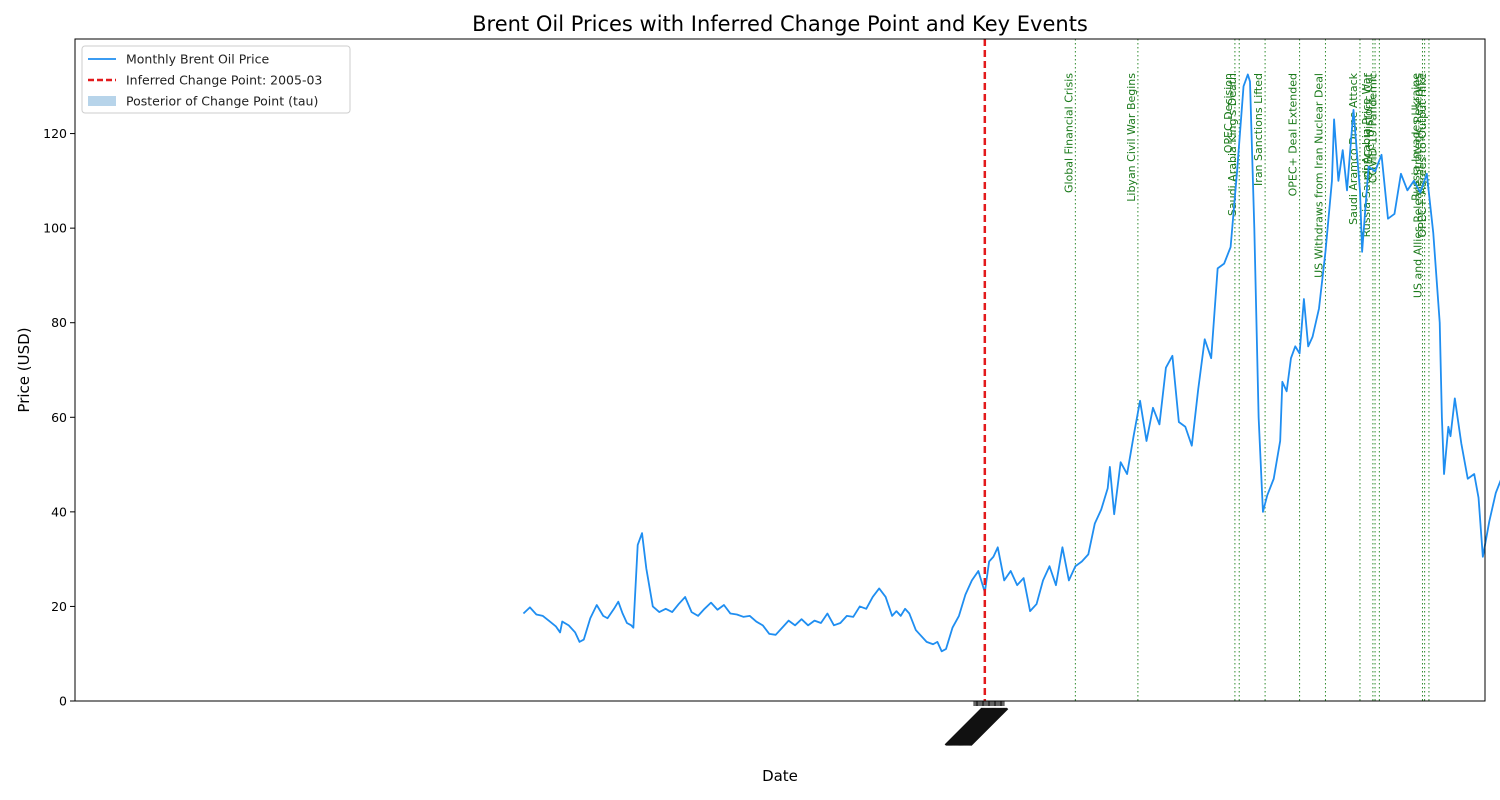 The image size is (1500, 800). I want to click on event-label-5: OPEC+ Deal Extended, so click(1293, 134).